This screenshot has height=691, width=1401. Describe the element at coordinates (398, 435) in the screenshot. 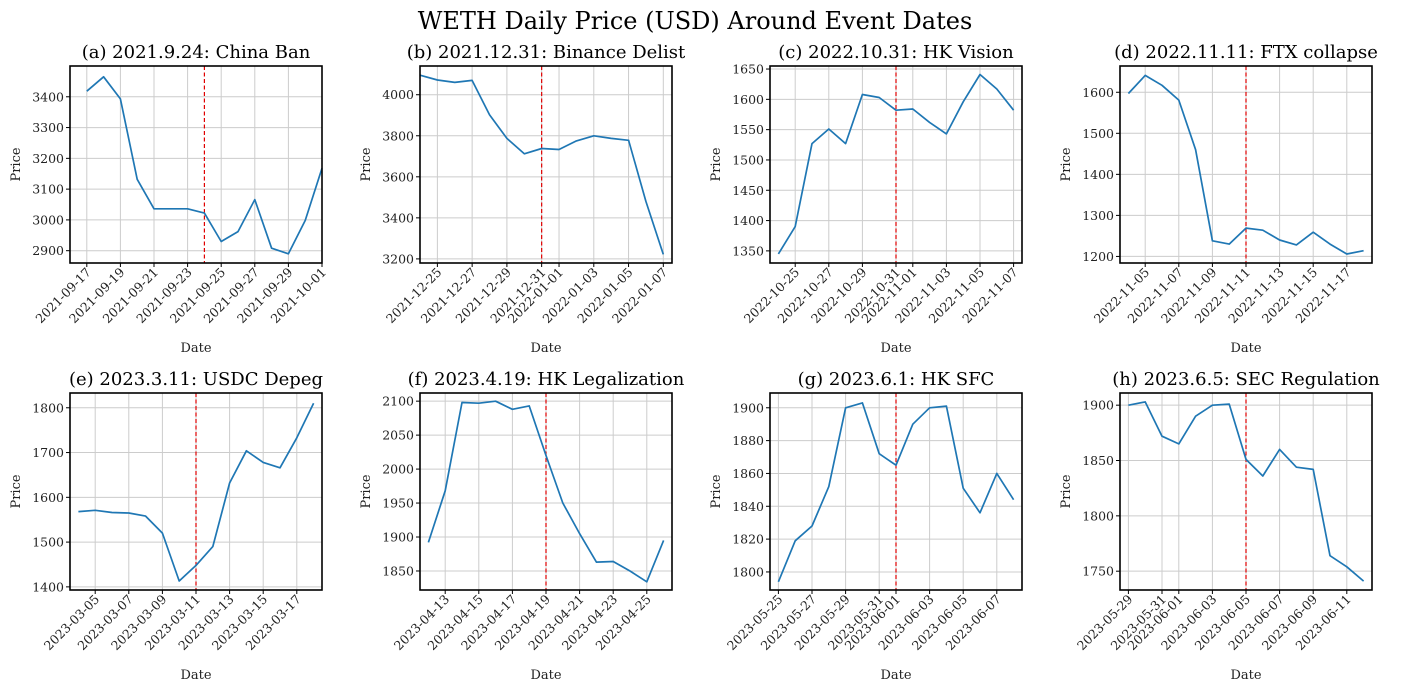

I see `y-tick-label: 2050` at that location.